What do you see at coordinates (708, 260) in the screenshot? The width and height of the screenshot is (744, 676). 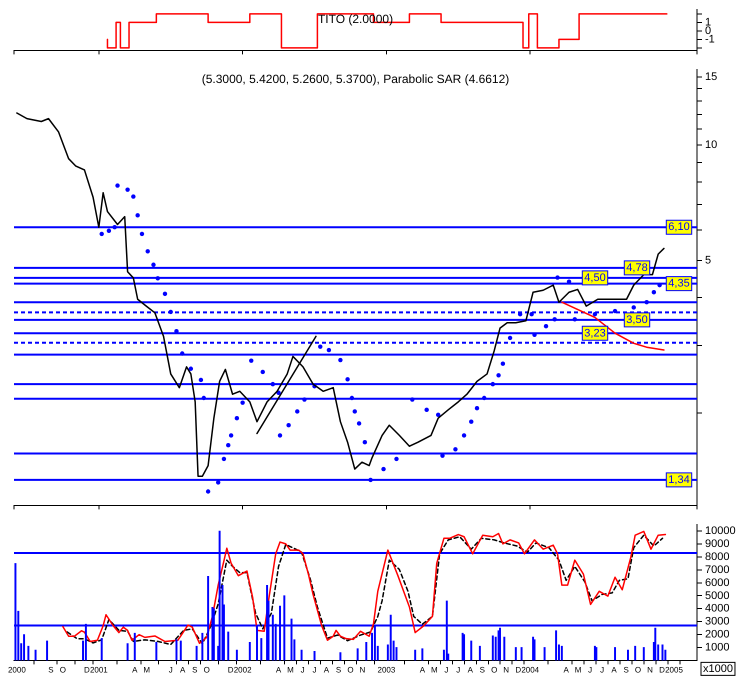 I see `y-tick-label: 5` at bounding box center [708, 260].